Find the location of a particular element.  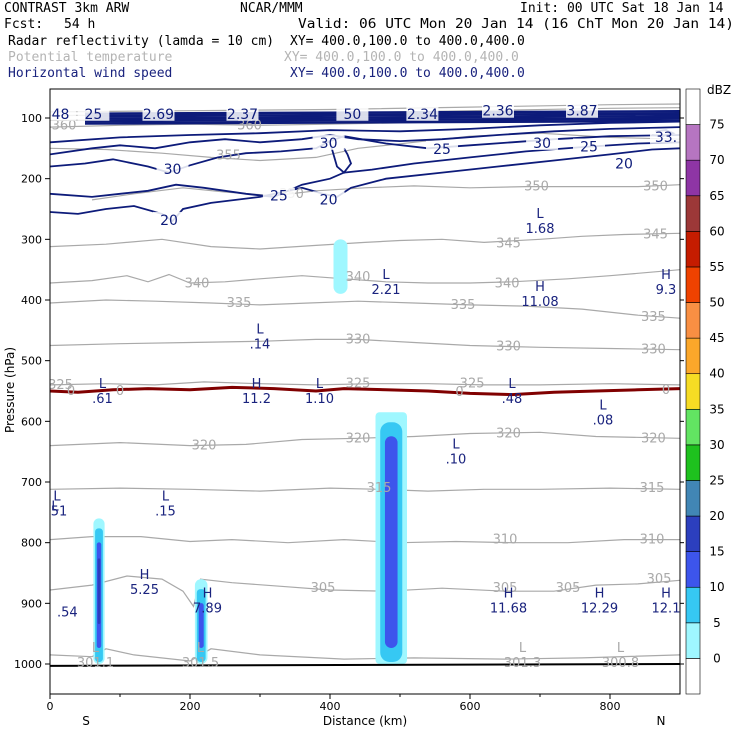

extremum-value: 1.10 is located at coordinates (319, 399).